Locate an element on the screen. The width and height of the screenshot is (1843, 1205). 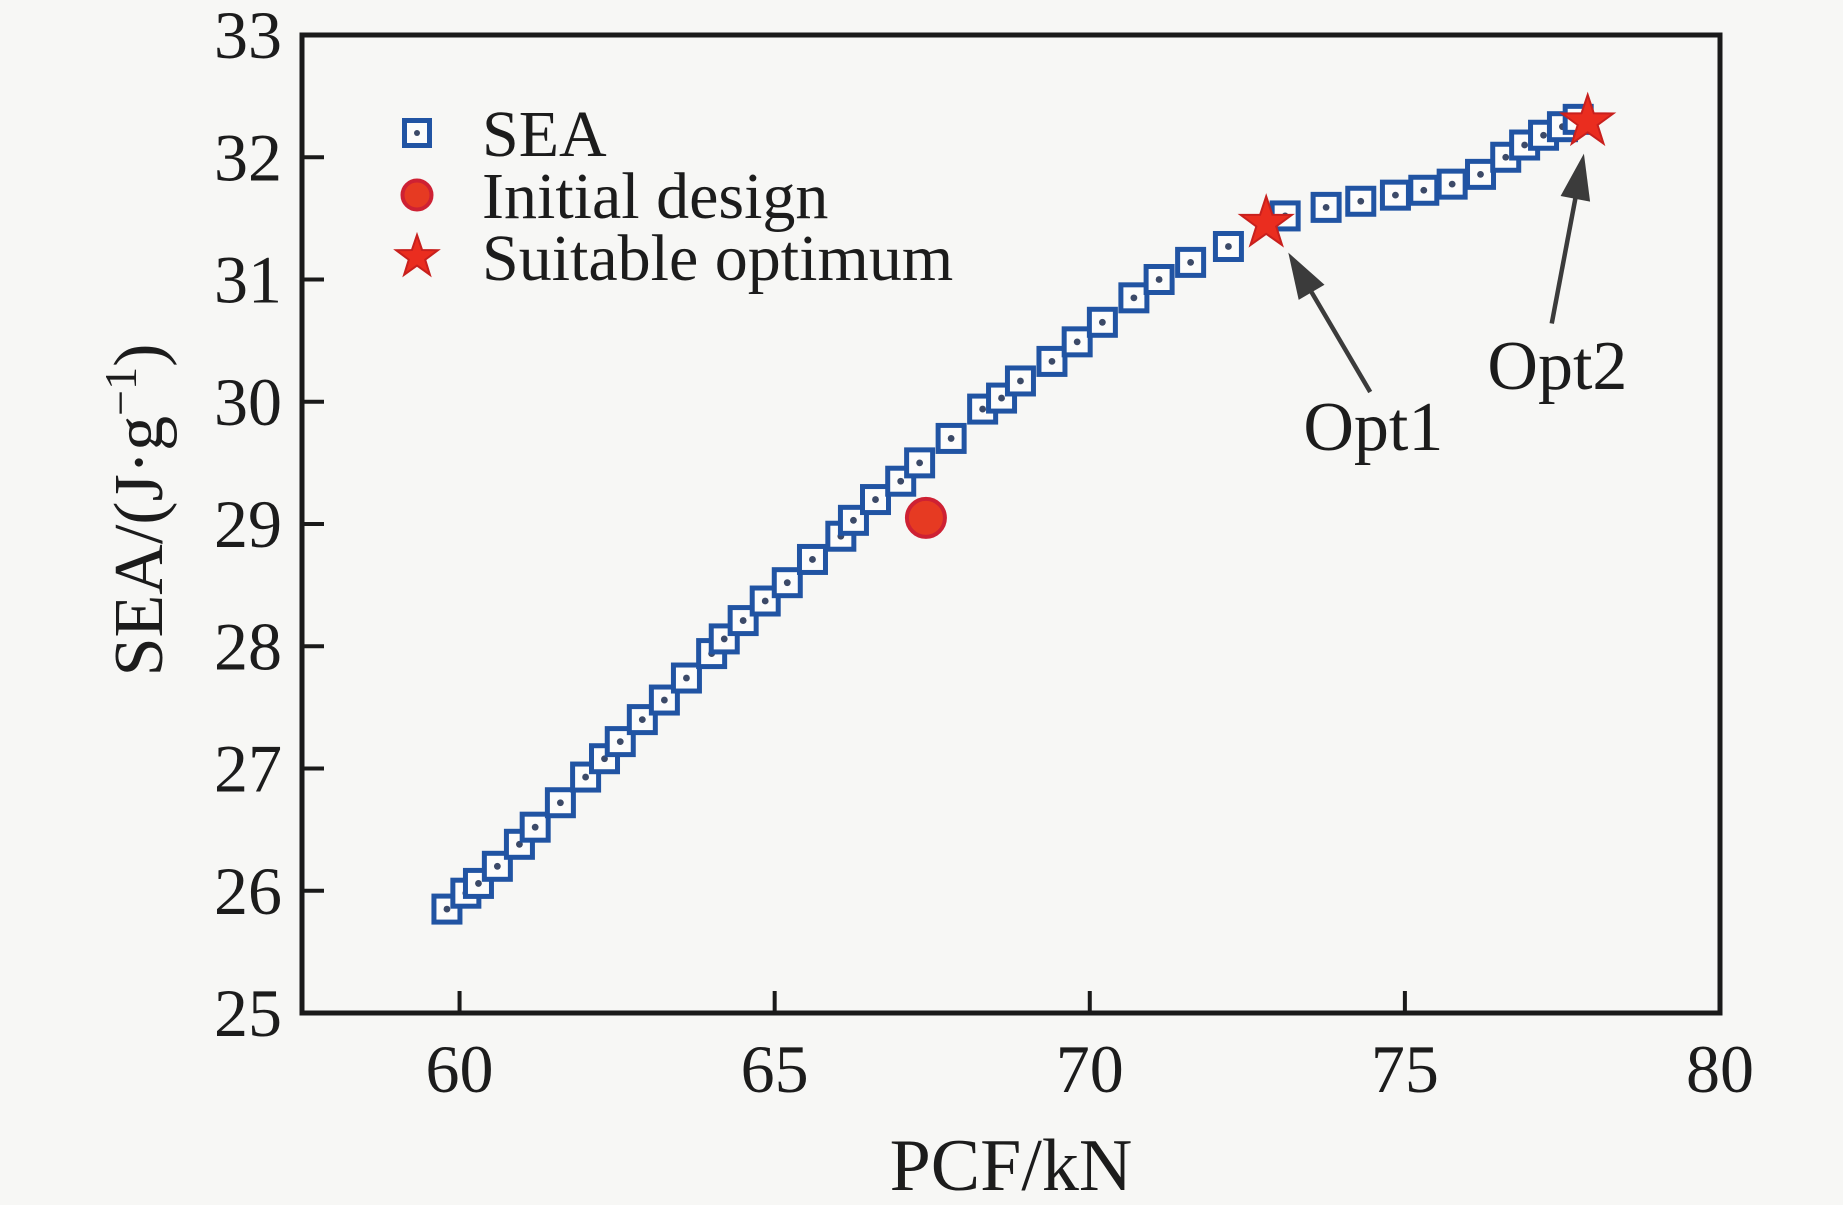
legend-label-initial-design: Initial design is located at coordinates (655, 196).